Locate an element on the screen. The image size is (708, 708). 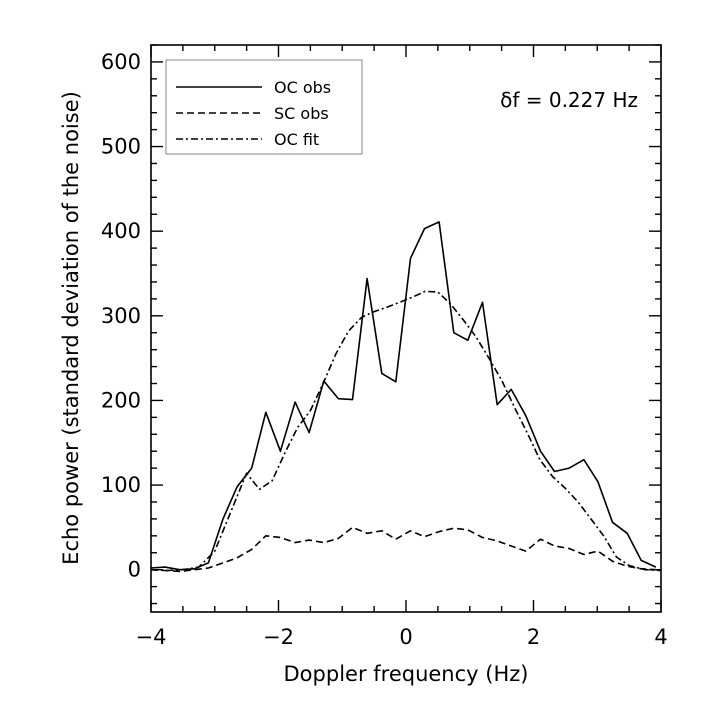
legend-label-sc-obs: SC obs is located at coordinates (301, 113).